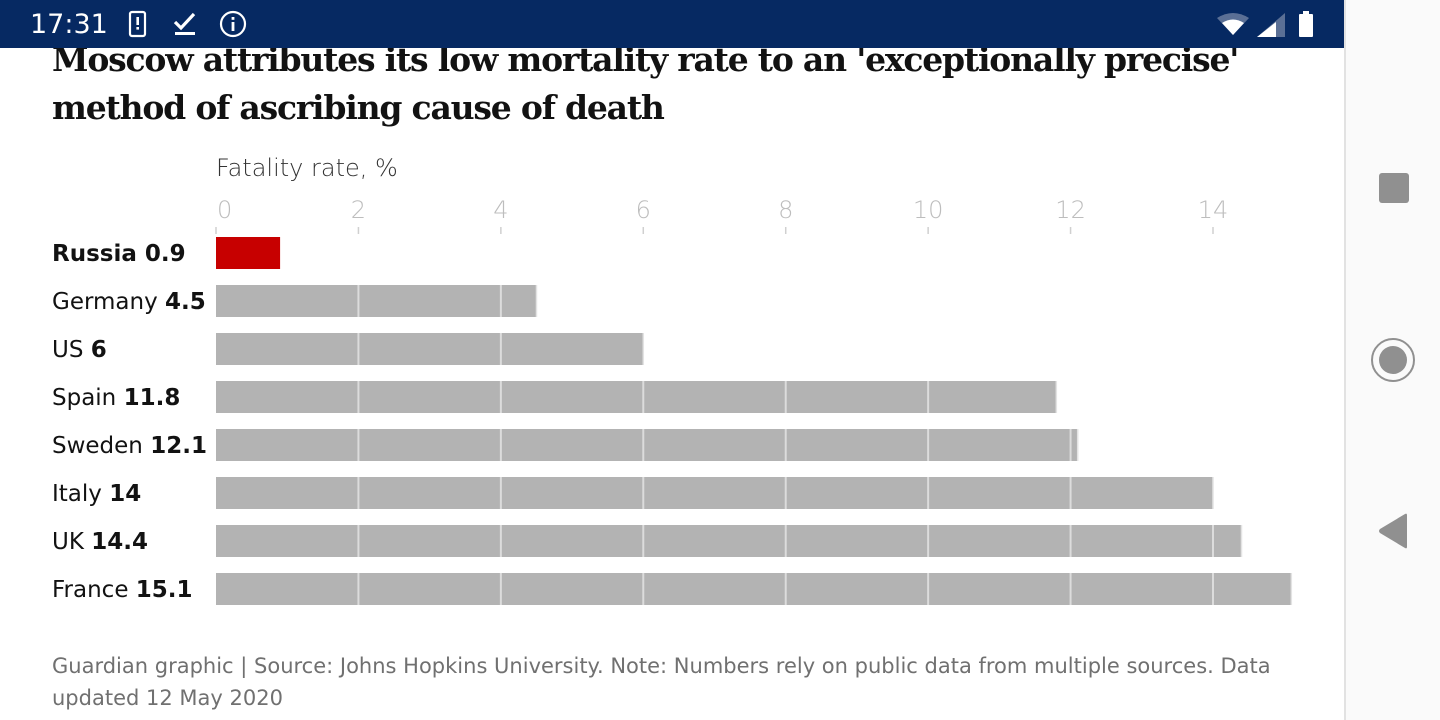 This screenshot has width=1440, height=720. I want to click on x-tick-label: 2, so click(358, 210).